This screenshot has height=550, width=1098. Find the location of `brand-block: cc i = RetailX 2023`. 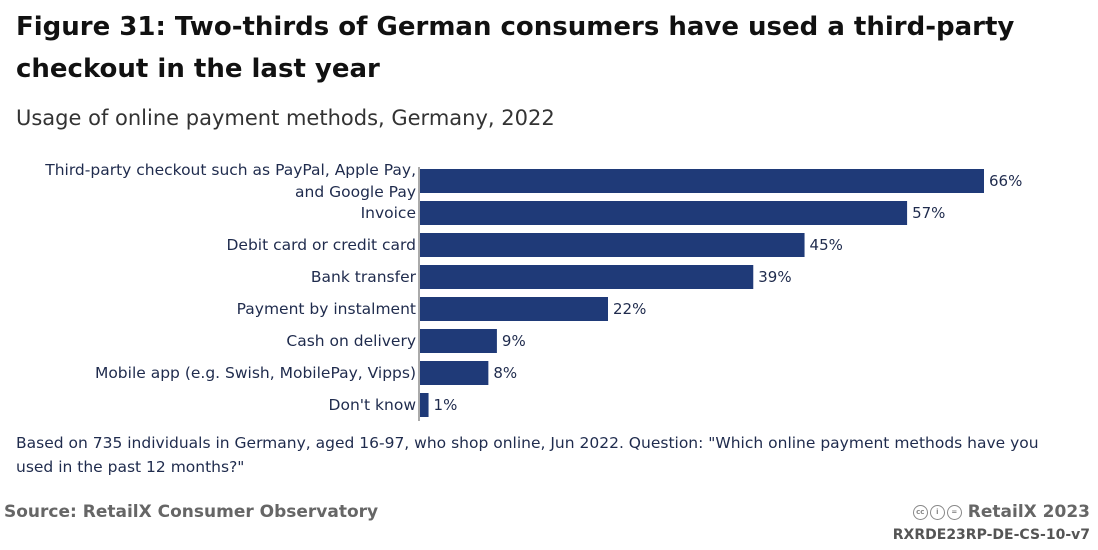

brand-block: cc i = RetailX 2023 is located at coordinates (1001, 512).